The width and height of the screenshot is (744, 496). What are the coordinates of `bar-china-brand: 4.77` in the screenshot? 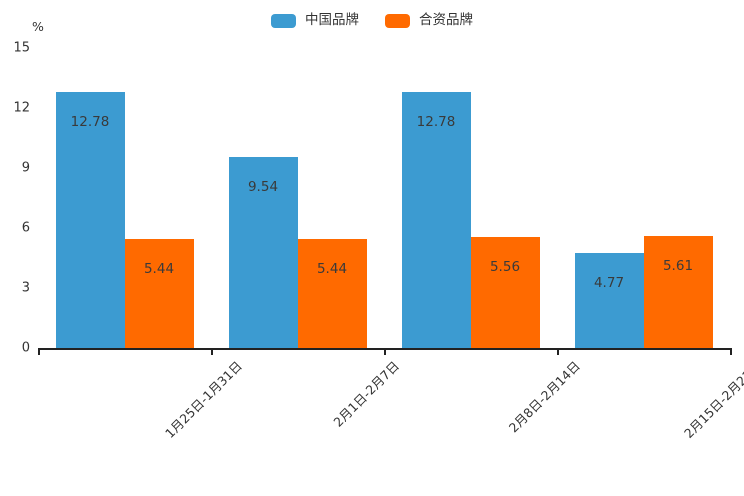 It's located at (609, 300).